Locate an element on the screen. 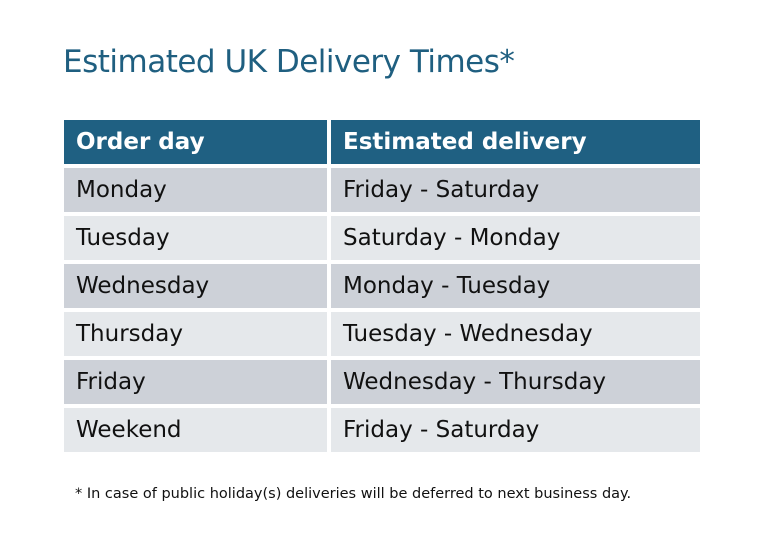  table-row: Weekend Friday - Saturday is located at coordinates (382, 430).